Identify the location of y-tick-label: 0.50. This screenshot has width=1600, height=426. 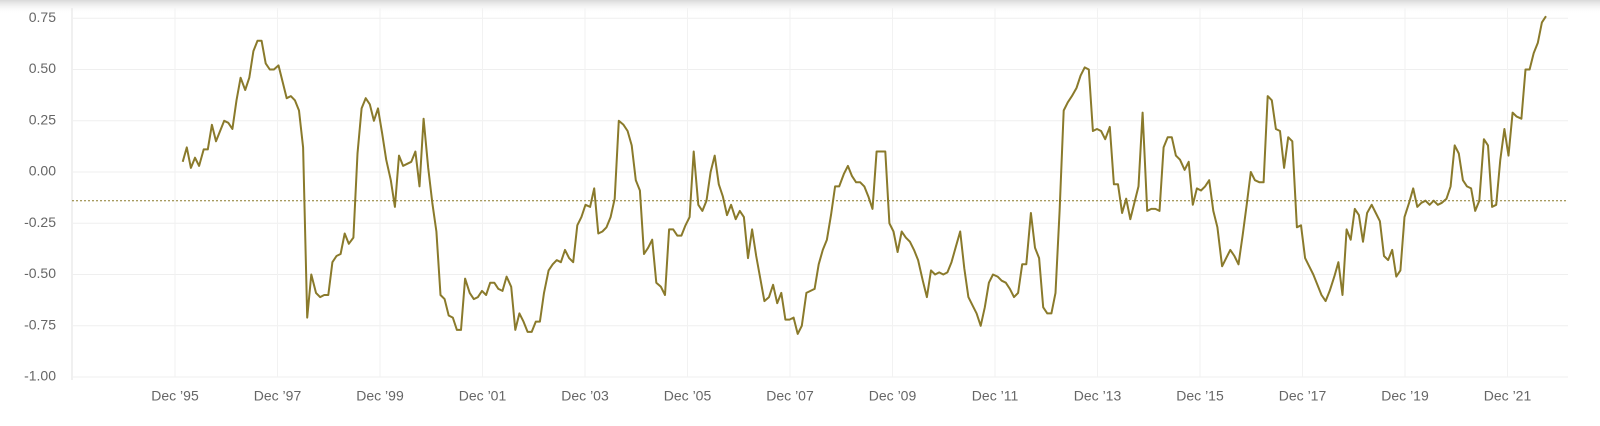
(42, 68).